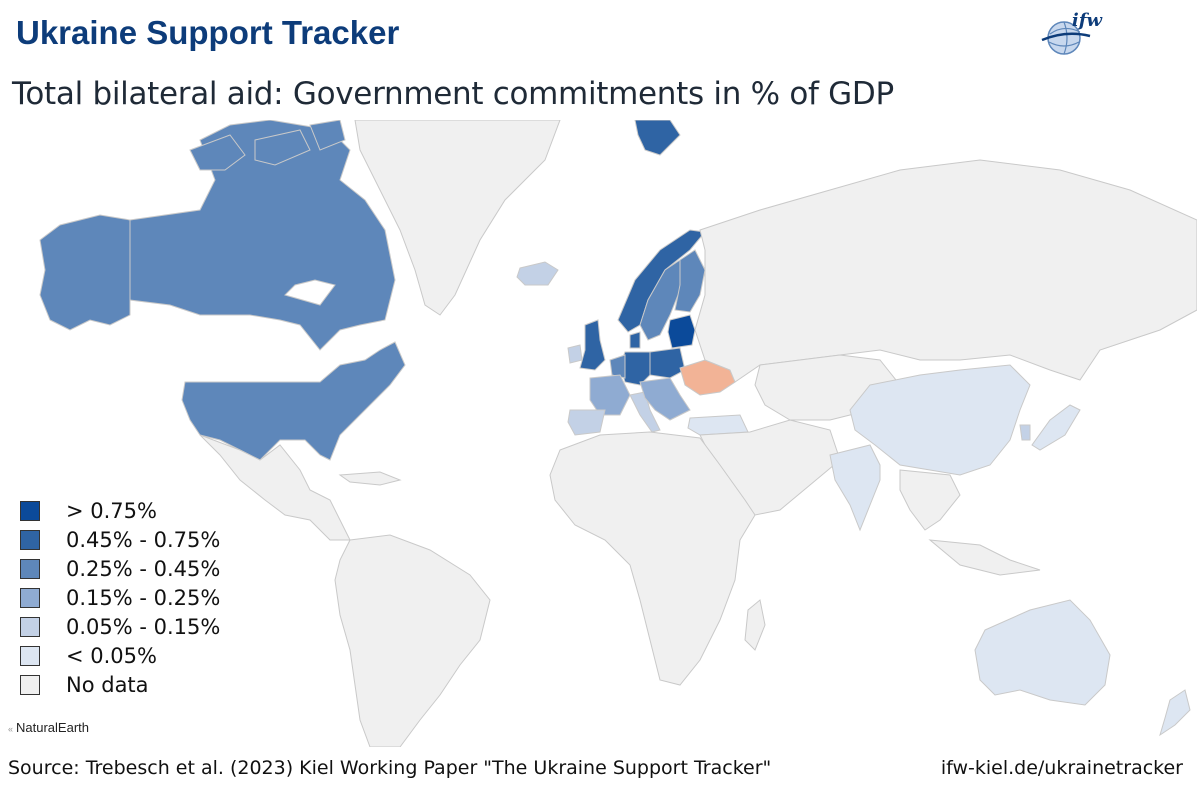  What do you see at coordinates (143, 568) in the screenshot?
I see `legend-label: 0.25% - 0.45%` at bounding box center [143, 568].